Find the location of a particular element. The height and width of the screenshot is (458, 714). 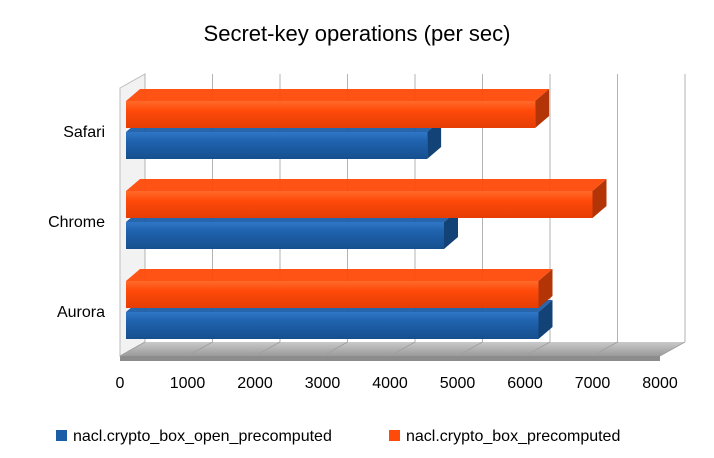

x-tick-label: 5000 is located at coordinates (458, 383).